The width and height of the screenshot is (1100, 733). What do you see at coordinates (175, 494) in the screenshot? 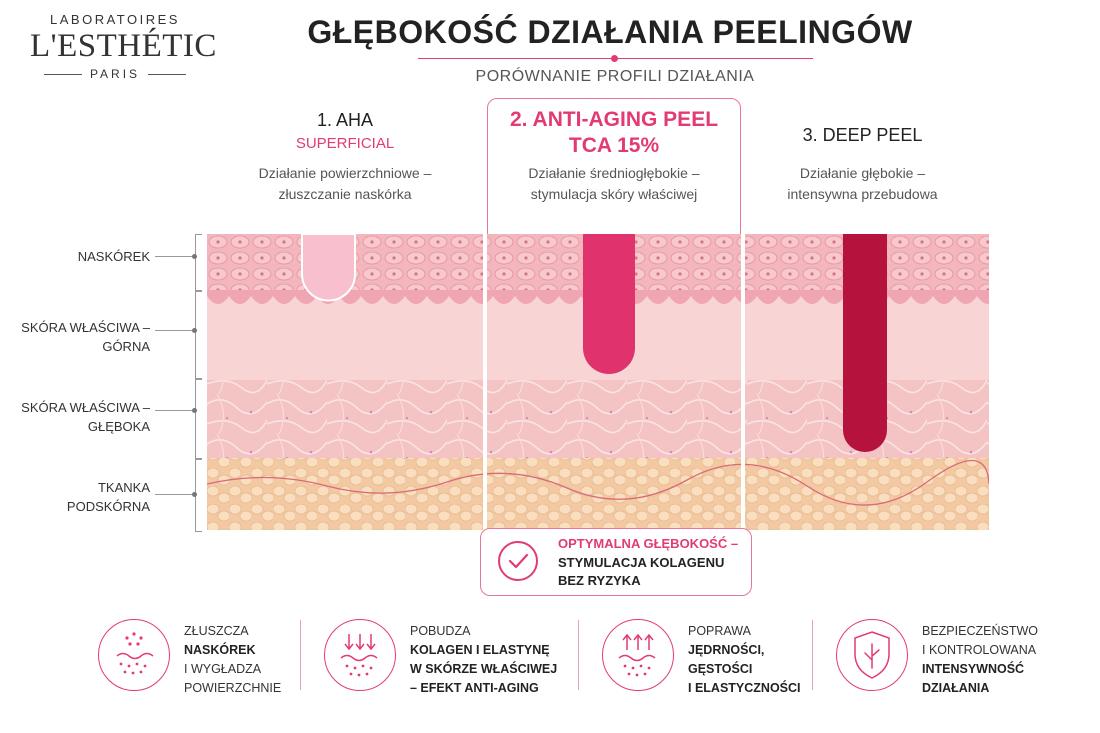
I see `layer-subcutaneous-leader` at bounding box center [175, 494].